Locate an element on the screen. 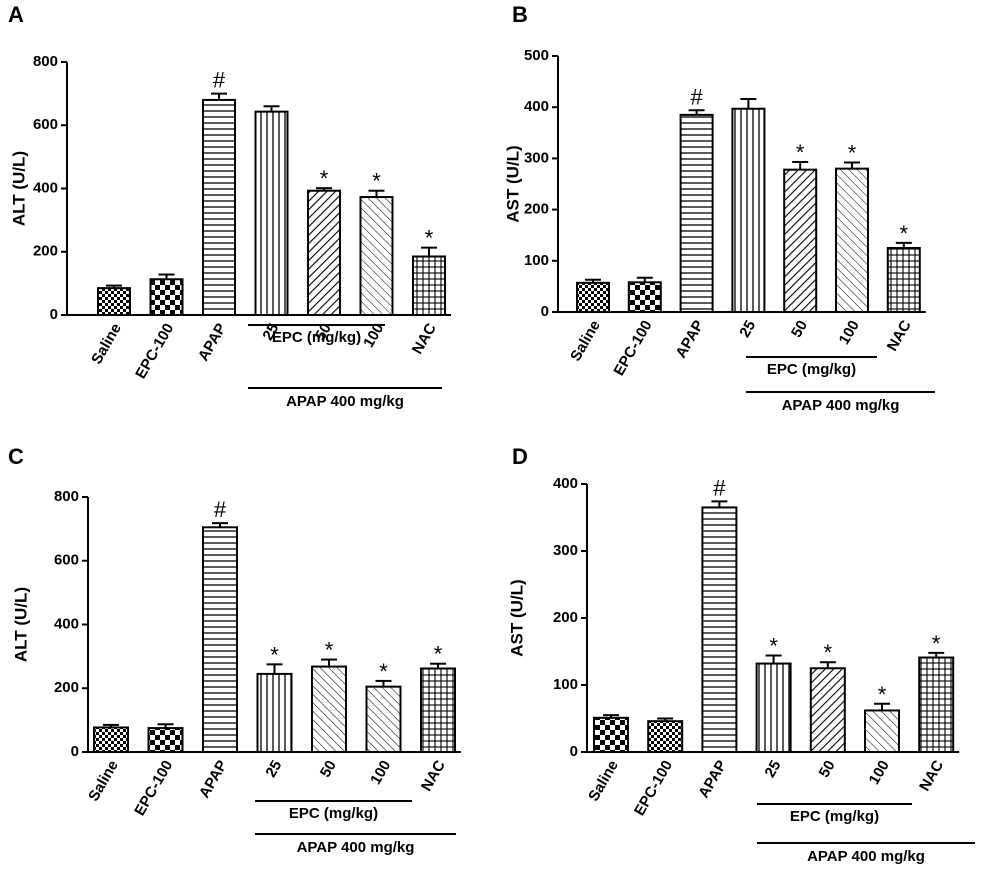  y-tick-label: 100 is located at coordinates (536, 260).